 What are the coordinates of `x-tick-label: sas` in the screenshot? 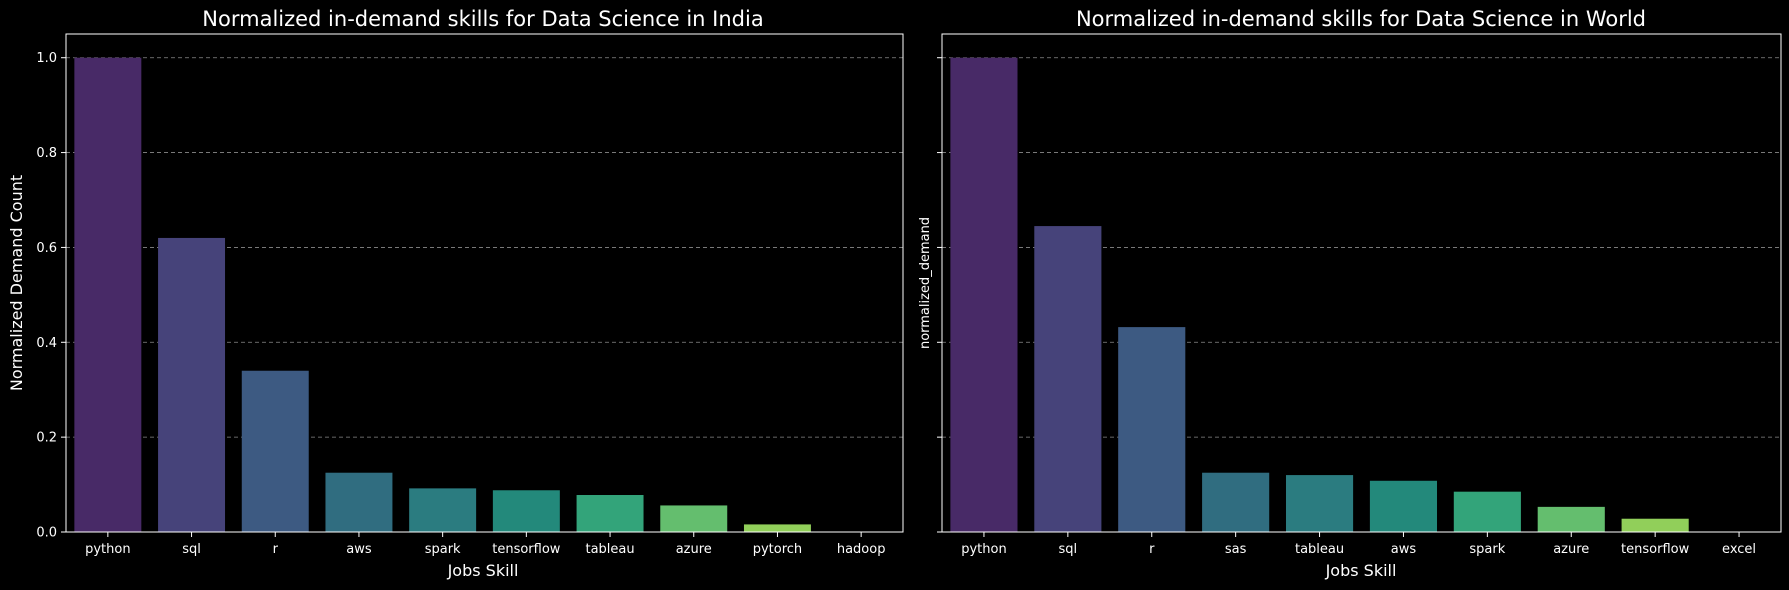 It's located at (1236, 549).